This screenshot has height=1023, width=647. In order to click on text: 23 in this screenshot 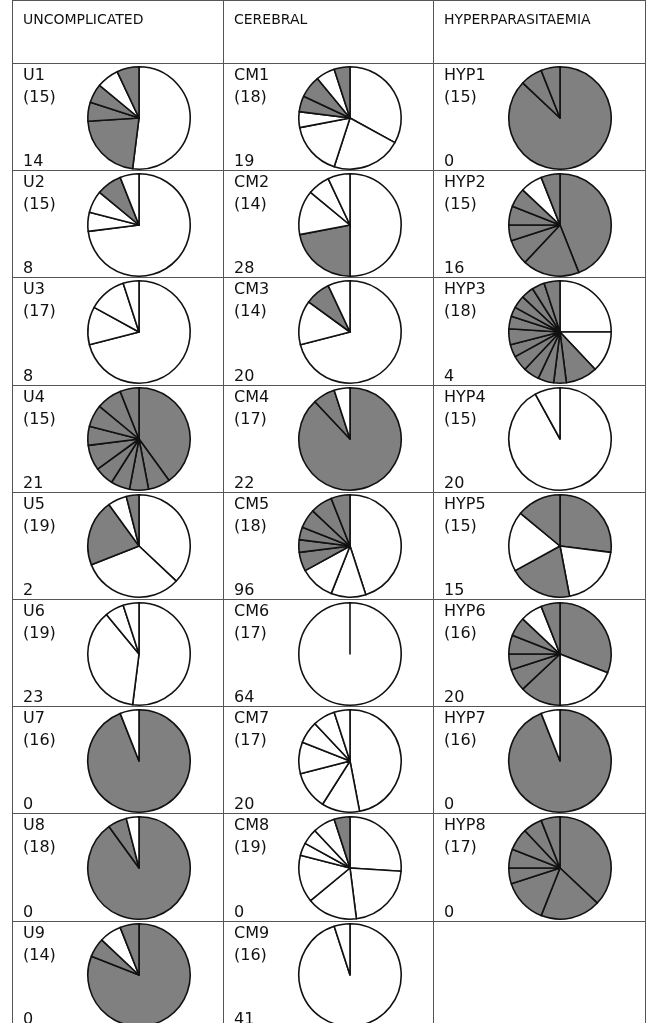, I will do `click(33, 697)`.